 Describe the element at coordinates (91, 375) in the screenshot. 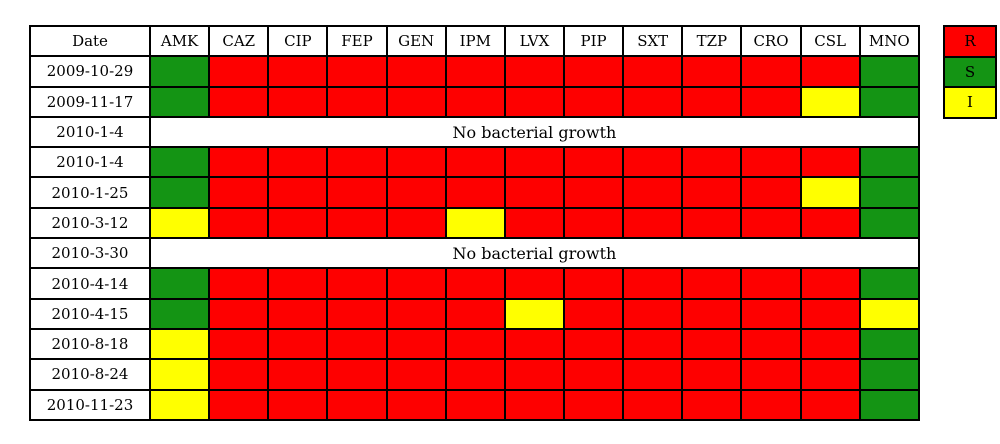

I see `row-date: 2010-8-24` at that location.